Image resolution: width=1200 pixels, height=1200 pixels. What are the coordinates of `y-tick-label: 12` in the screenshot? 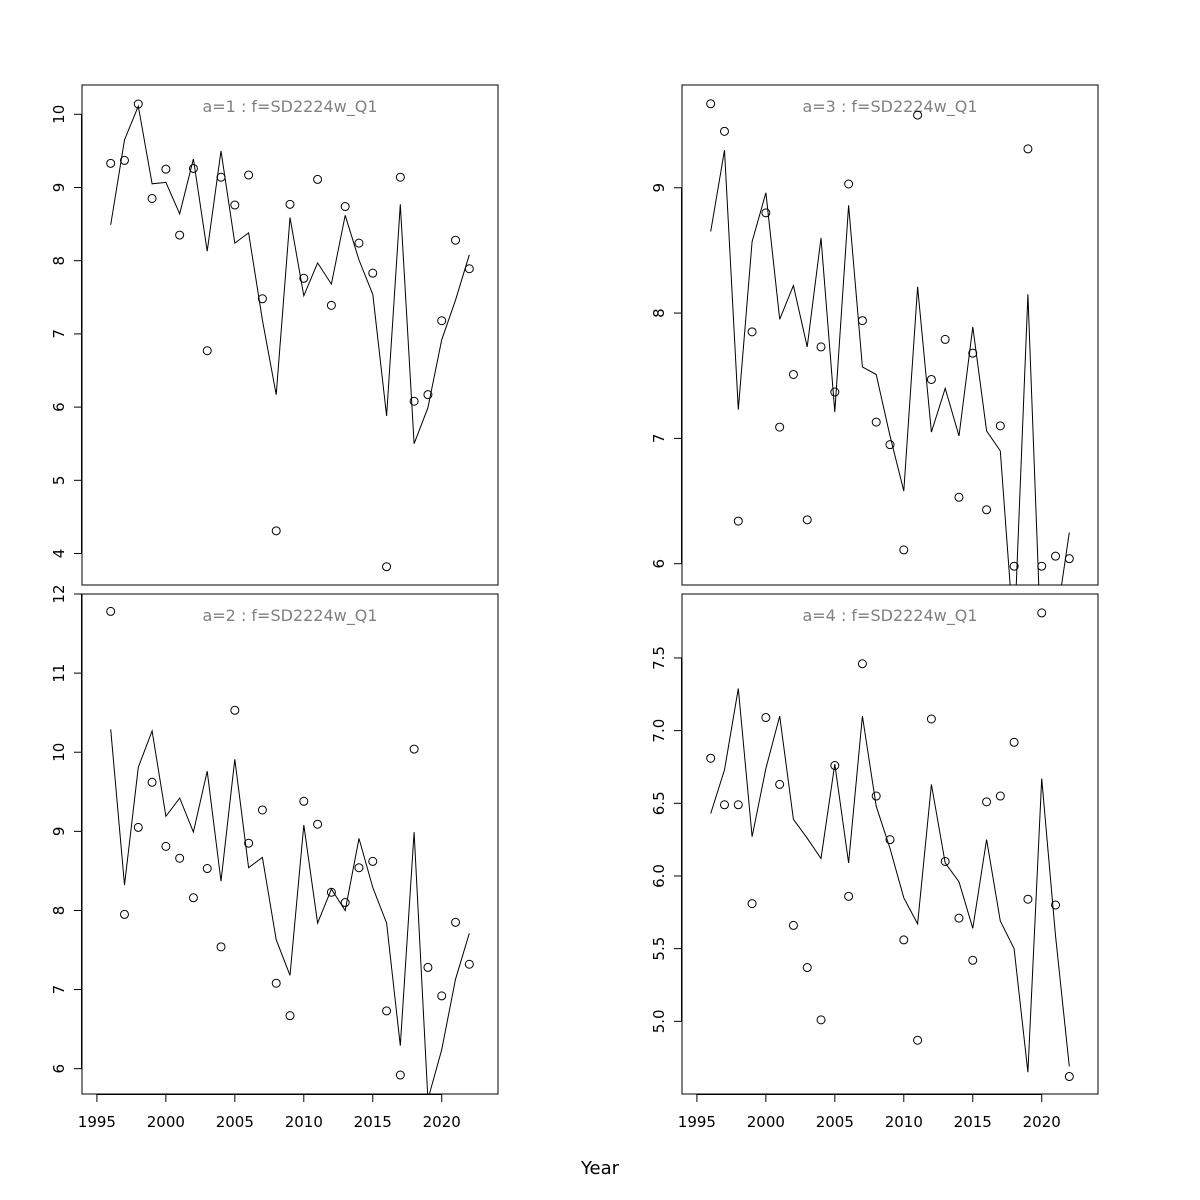 It's located at (59, 593).